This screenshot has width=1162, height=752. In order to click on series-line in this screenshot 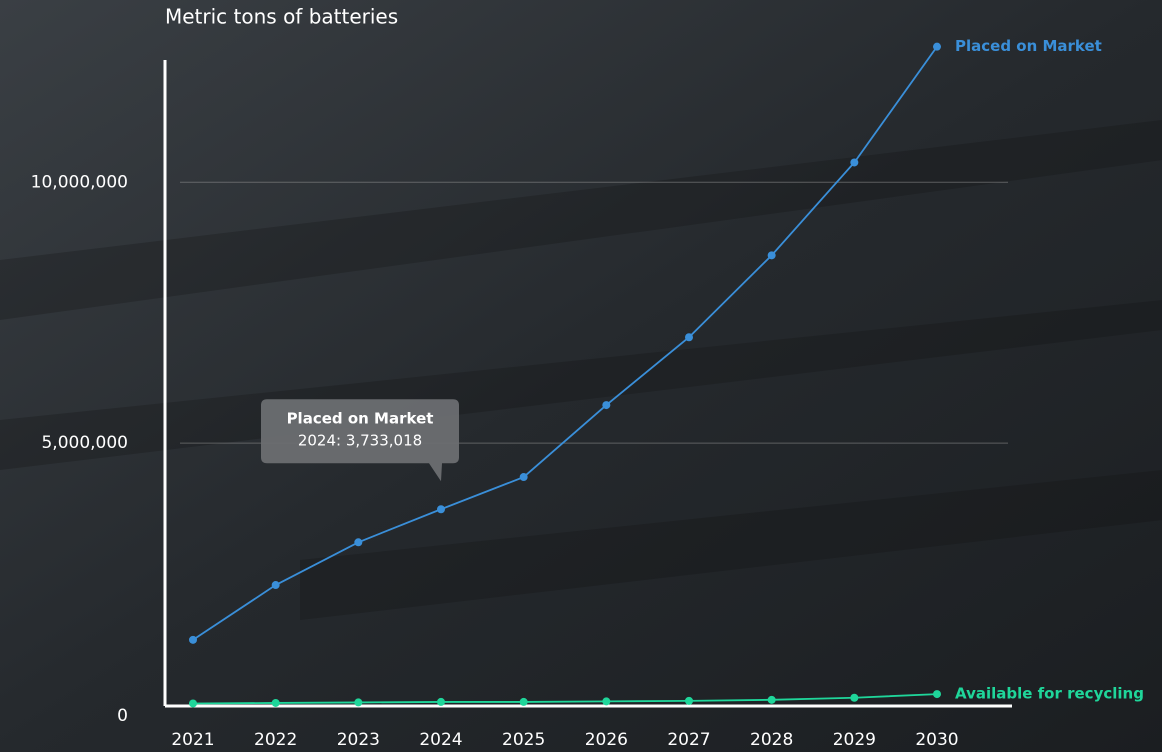, I will do `click(565, 699)`.